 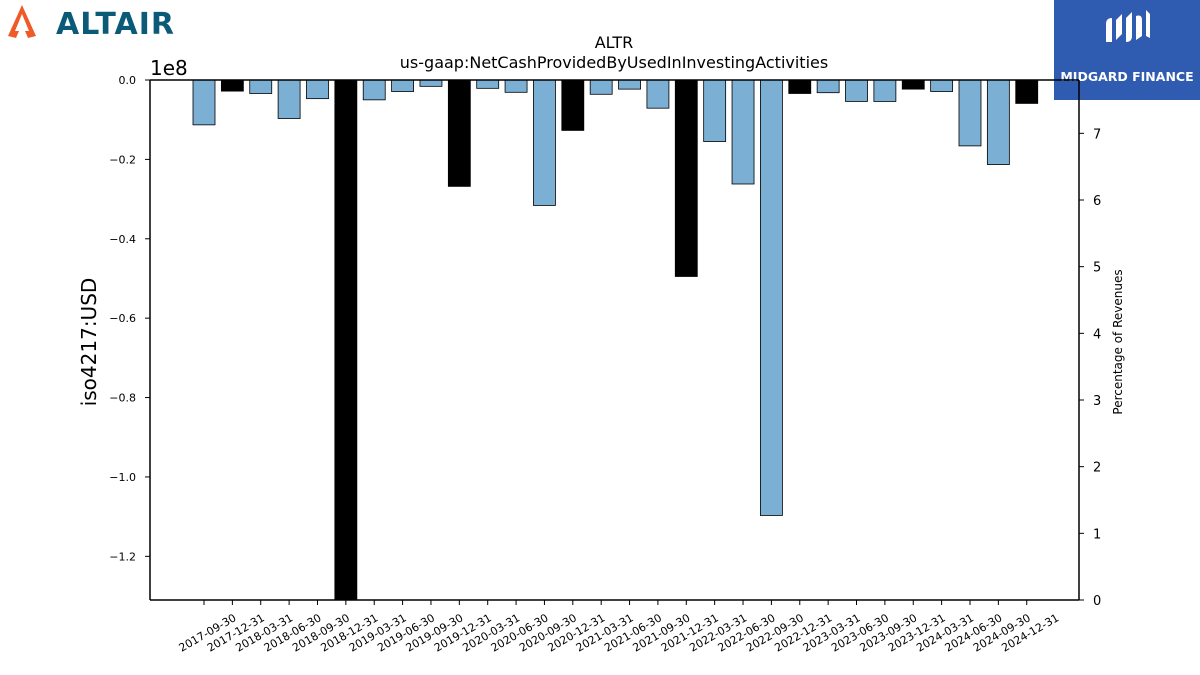 What do you see at coordinates (1097, 534) in the screenshot?
I see `y2-tick-label: 1` at bounding box center [1097, 534].